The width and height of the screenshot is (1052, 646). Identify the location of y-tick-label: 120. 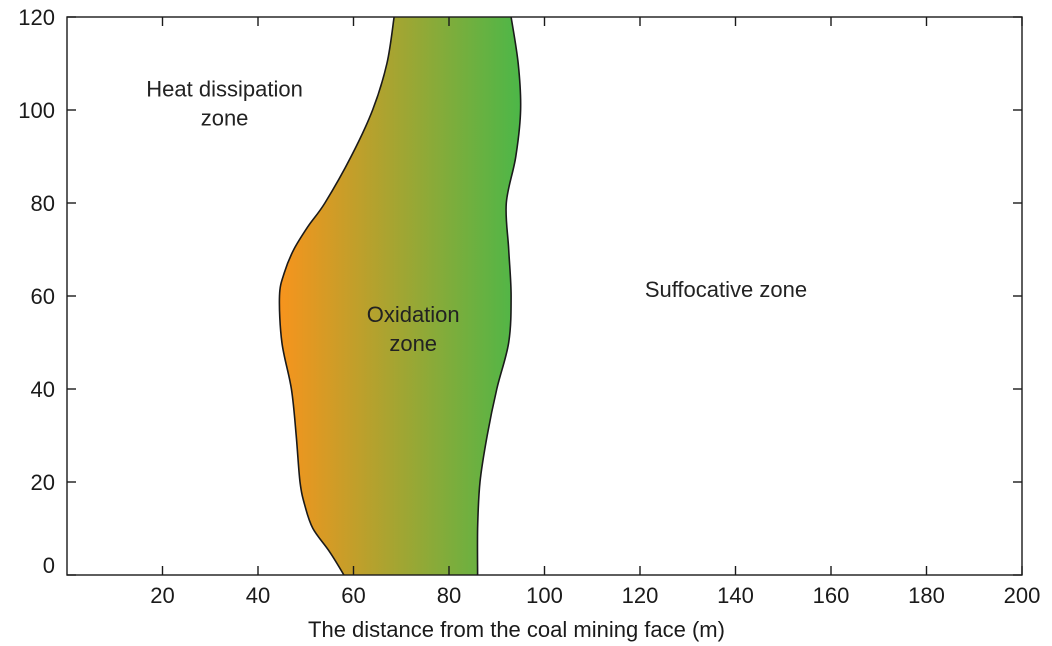
(36, 17).